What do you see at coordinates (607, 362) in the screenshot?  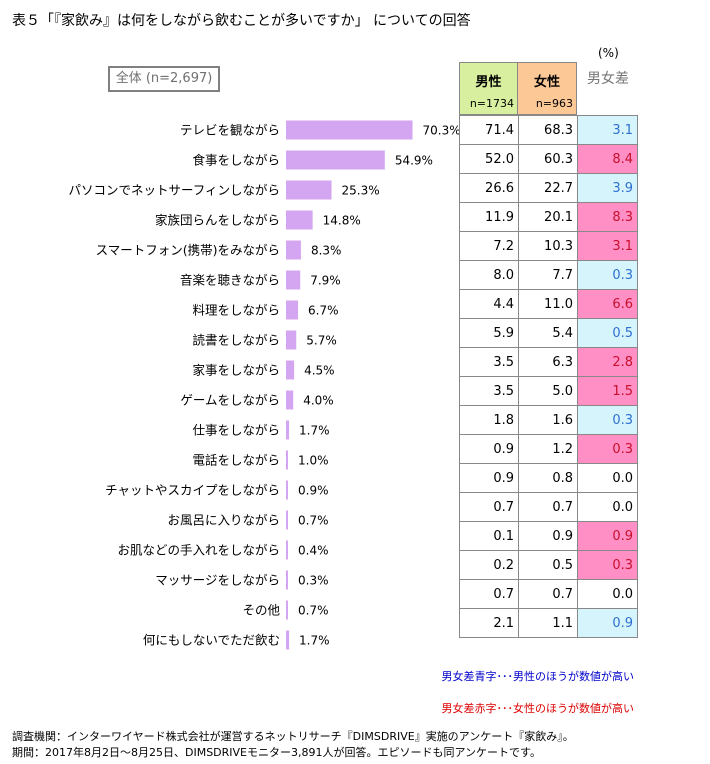 I see `diff-value: 2.8` at bounding box center [607, 362].